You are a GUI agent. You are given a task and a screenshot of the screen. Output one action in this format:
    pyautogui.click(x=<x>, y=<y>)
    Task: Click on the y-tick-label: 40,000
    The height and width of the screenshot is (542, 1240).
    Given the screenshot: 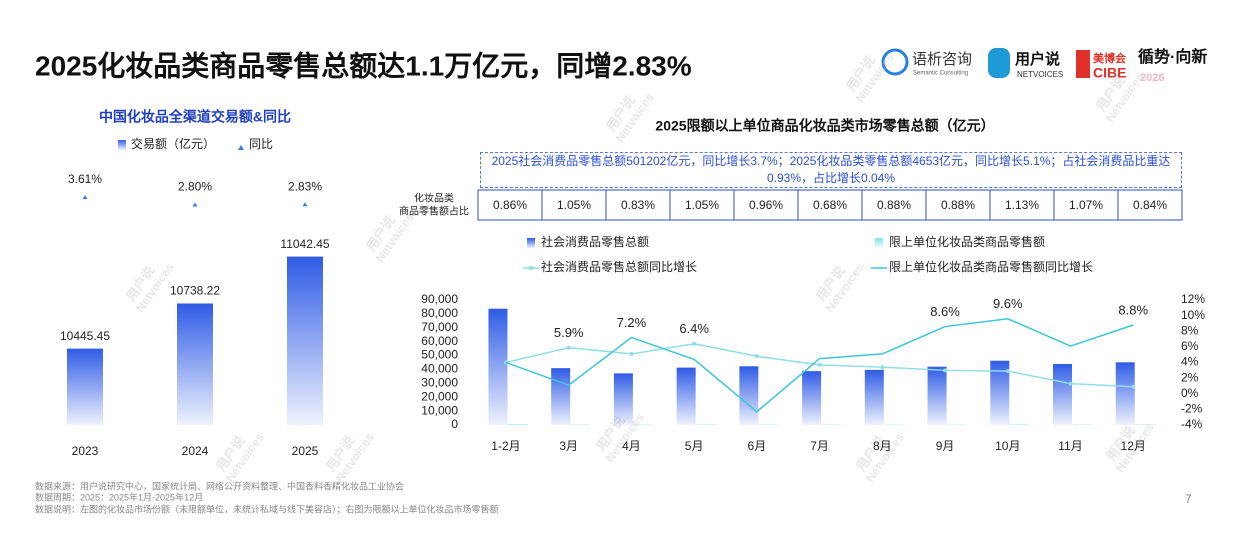 What is the action you would take?
    pyautogui.click(x=439, y=369)
    